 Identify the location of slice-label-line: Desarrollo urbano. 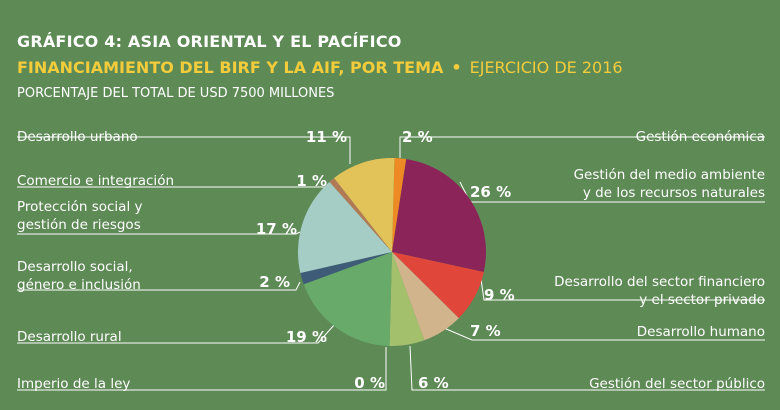
(77, 137).